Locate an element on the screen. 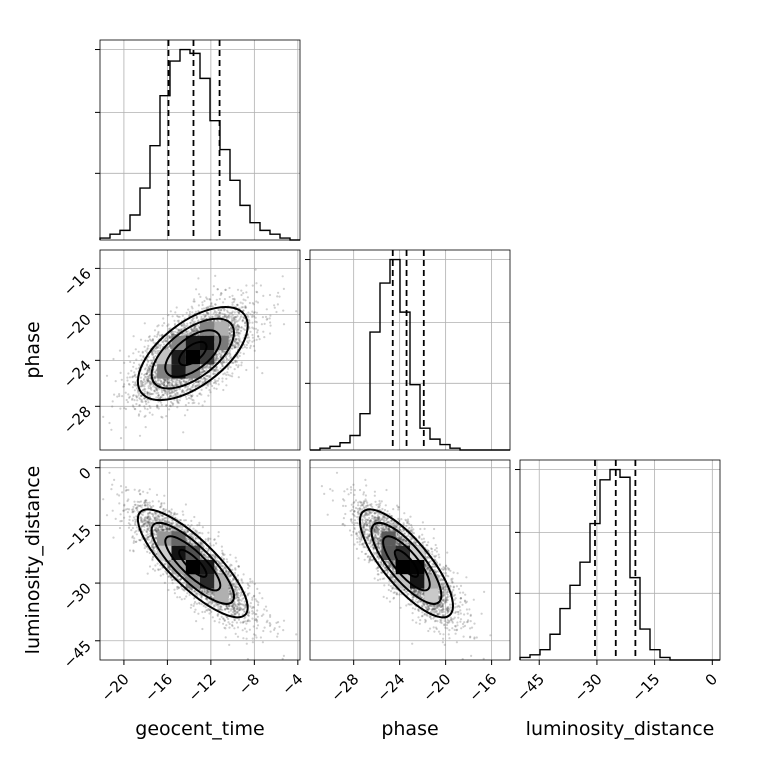  hist-geocent-time-grid is located at coordinates (211, 140).